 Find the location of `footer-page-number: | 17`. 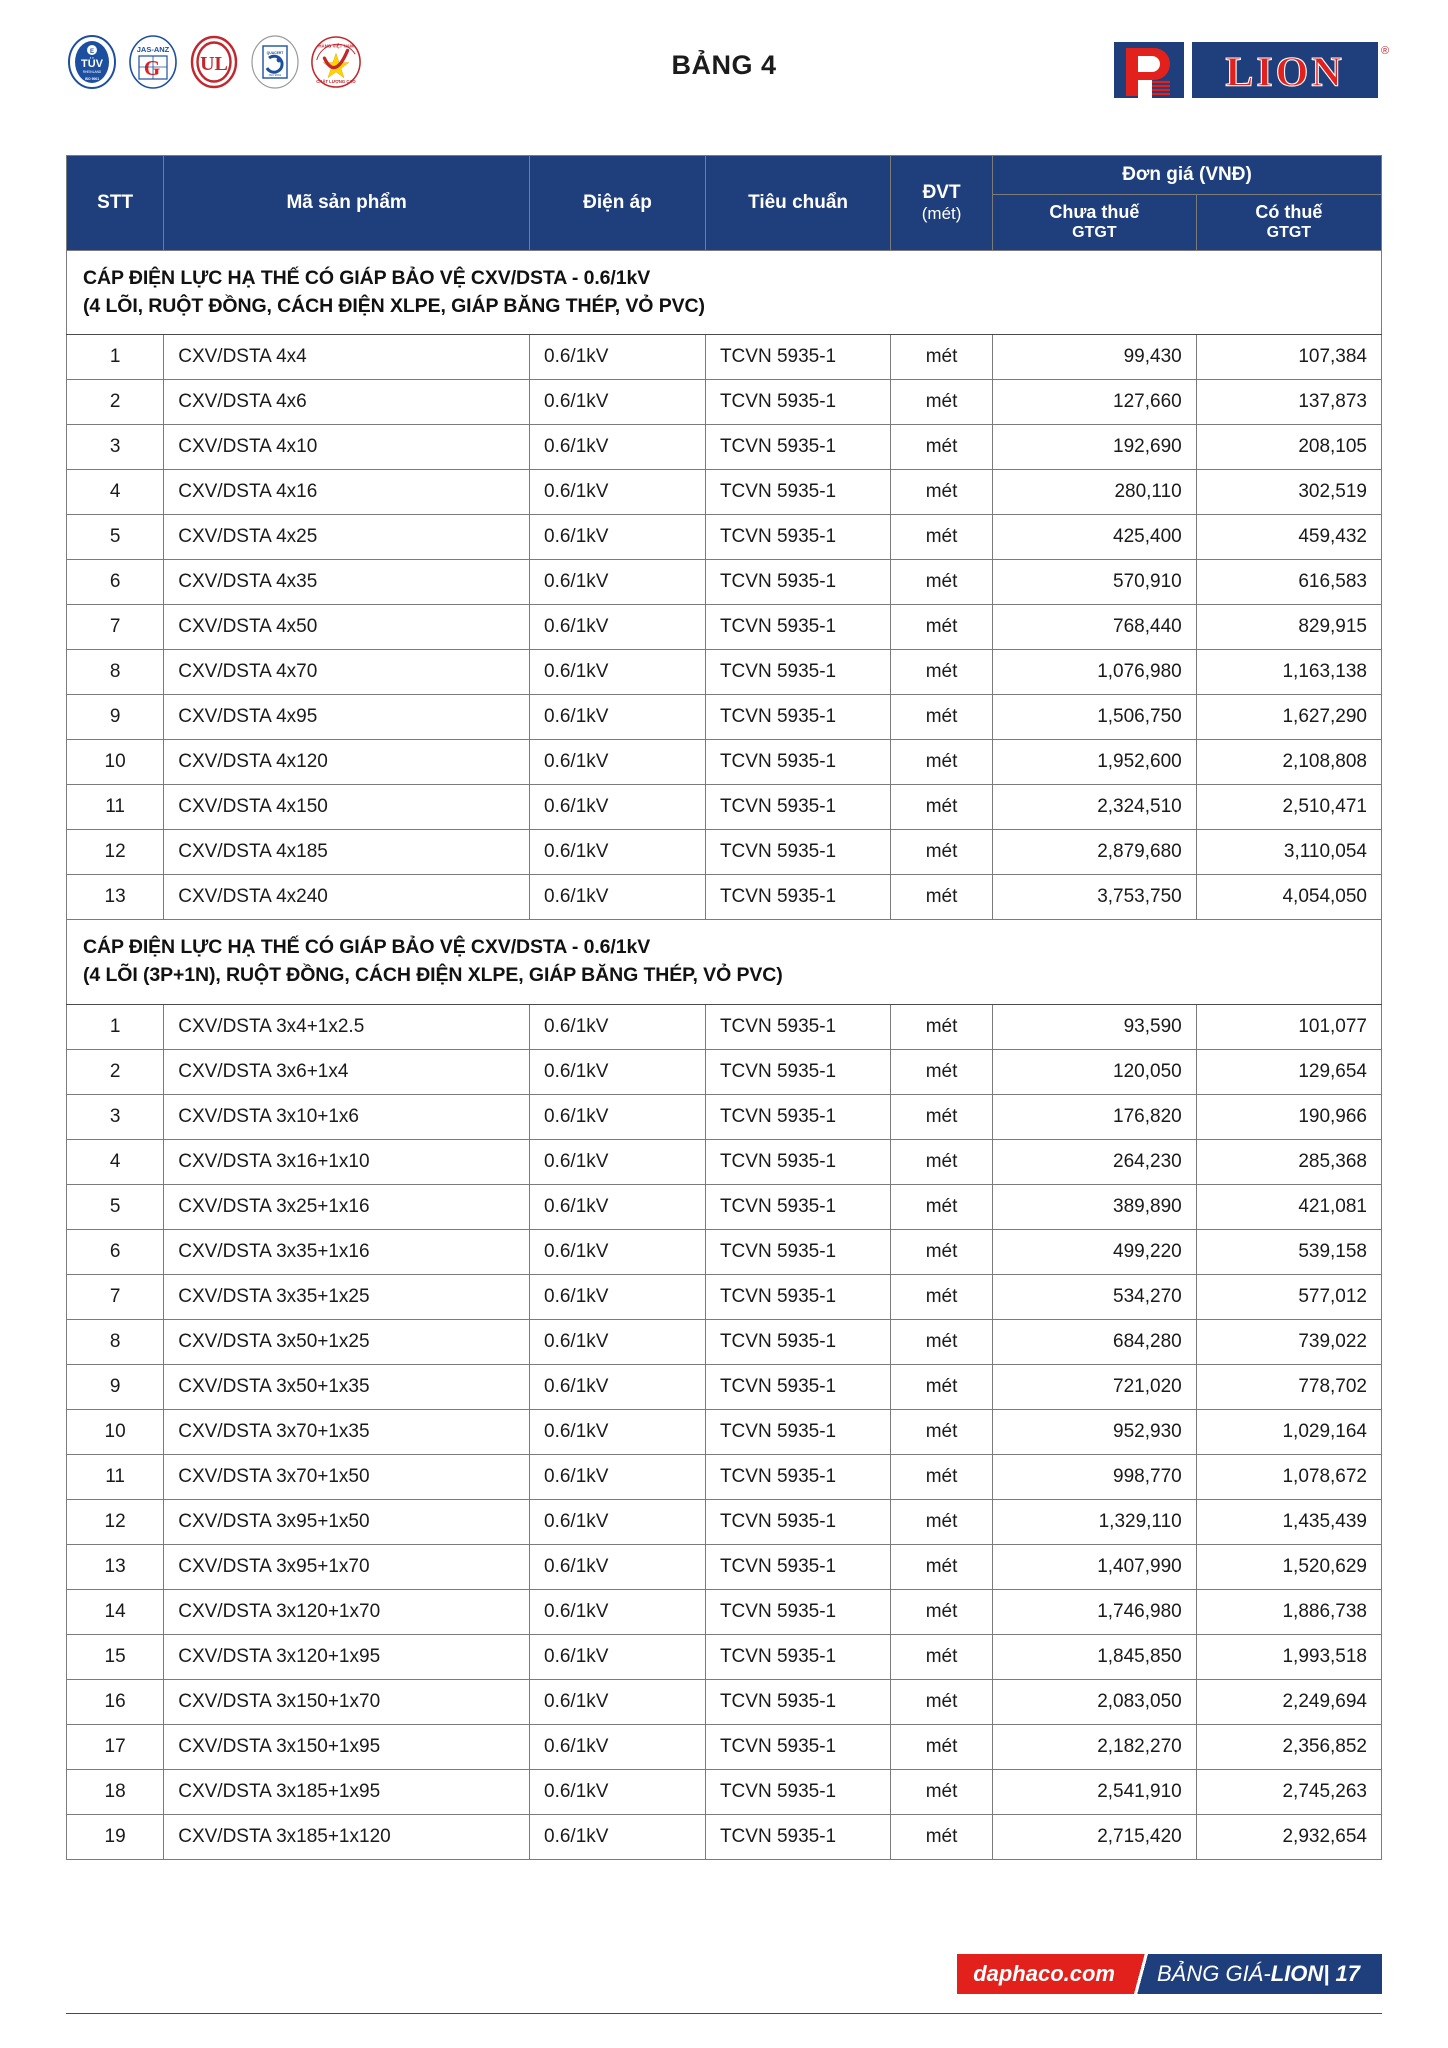

footer-page-number: | 17 is located at coordinates (1341, 1973).